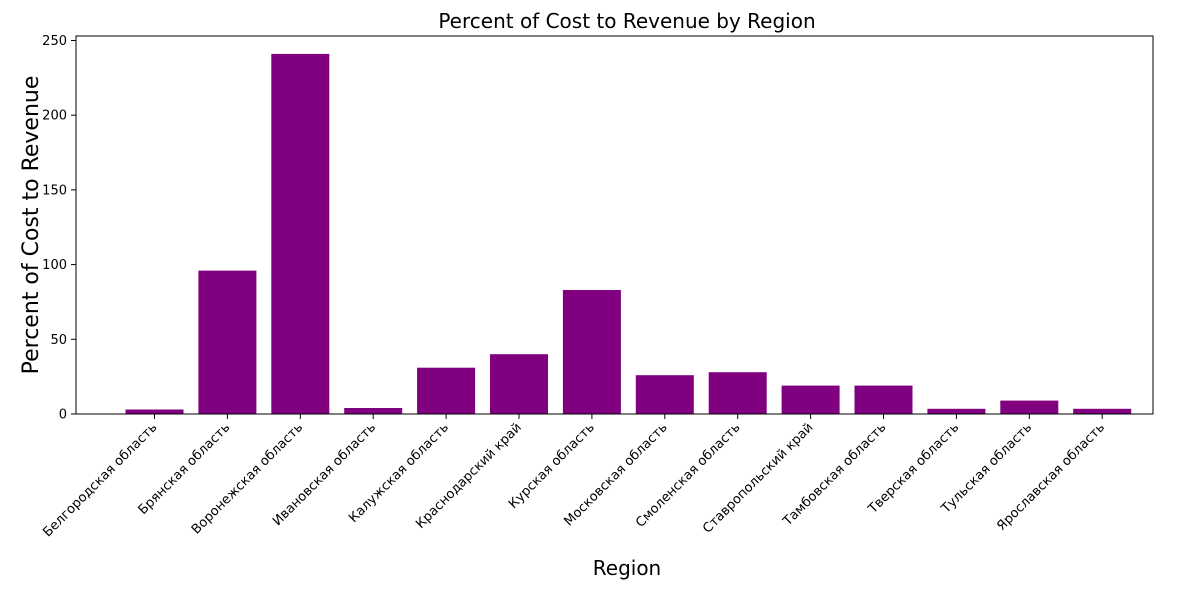 This screenshot has height=590, width=1189. Describe the element at coordinates (100, 480) in the screenshot. I see `x-tick-label: Белгородская область` at that location.